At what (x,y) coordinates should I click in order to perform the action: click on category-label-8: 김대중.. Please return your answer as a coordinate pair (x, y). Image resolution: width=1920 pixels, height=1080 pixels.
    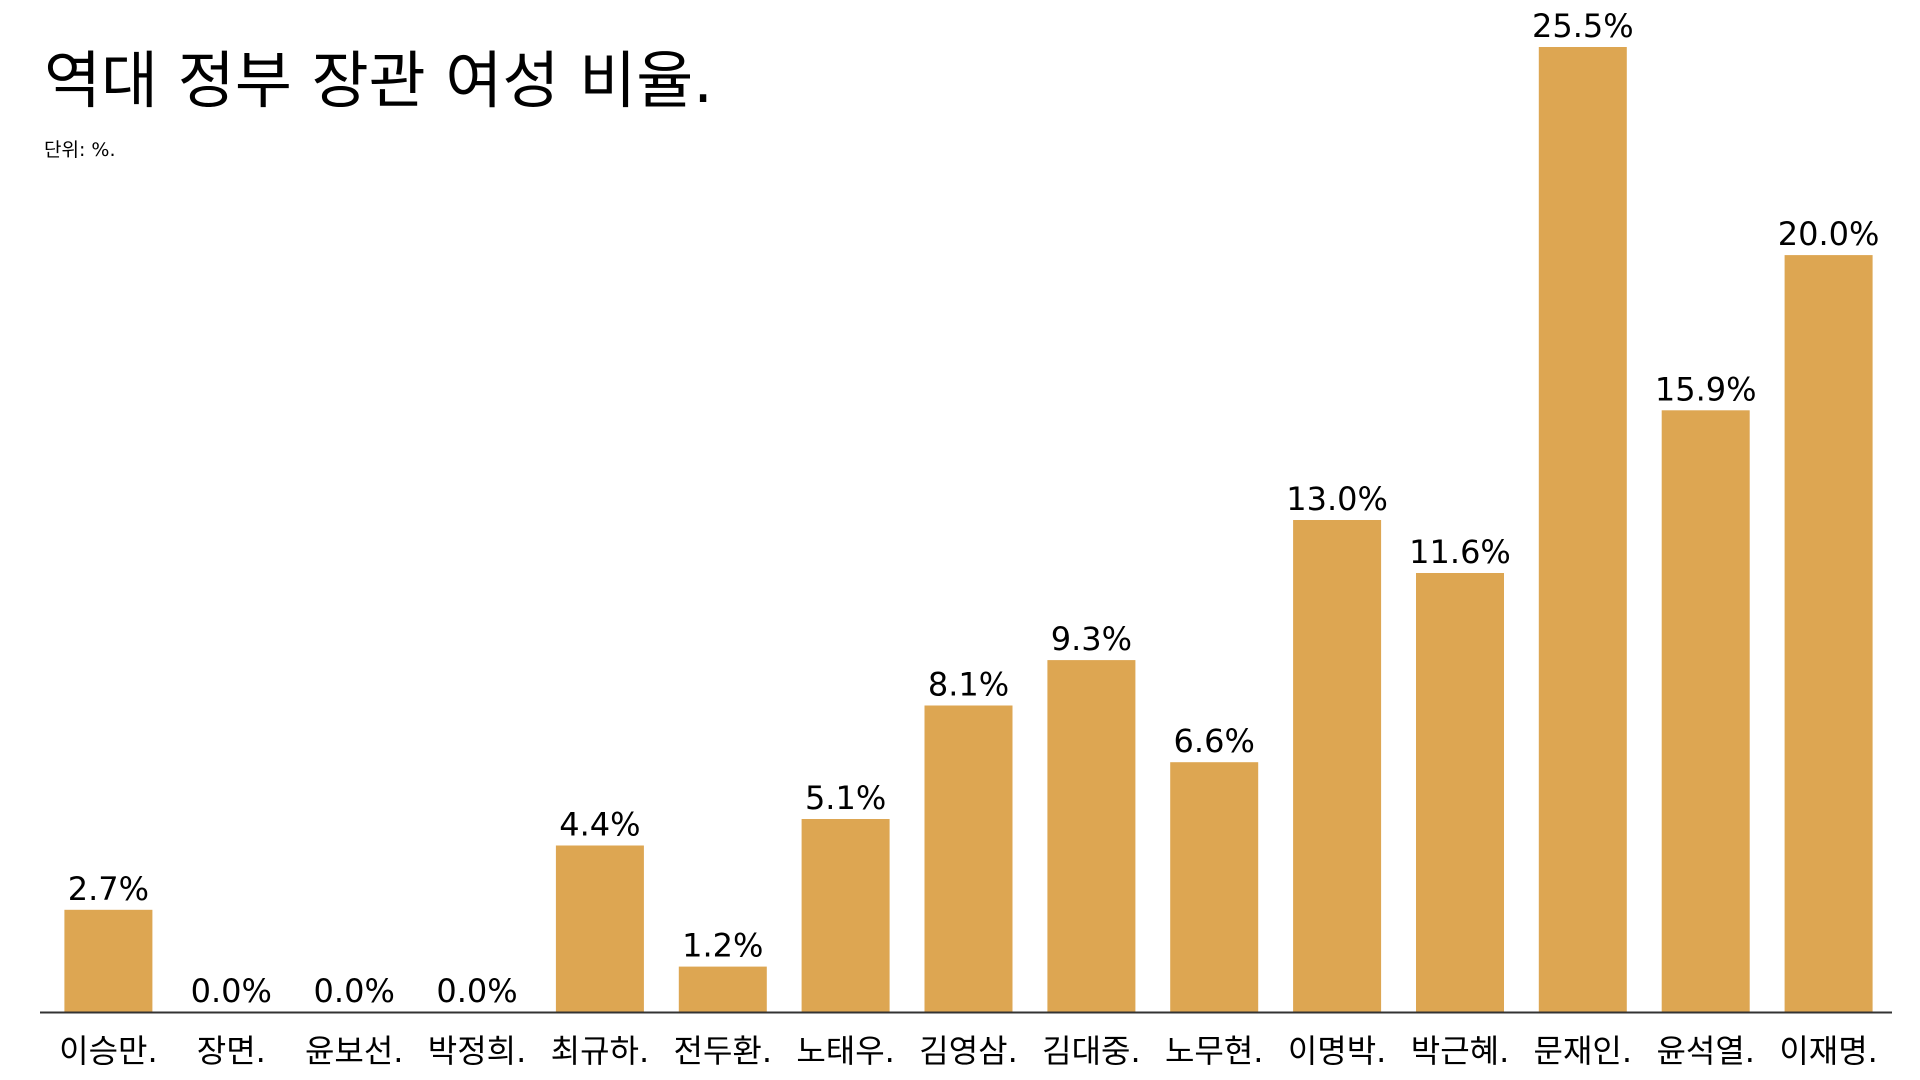
    Looking at the image, I should click on (1091, 1051).